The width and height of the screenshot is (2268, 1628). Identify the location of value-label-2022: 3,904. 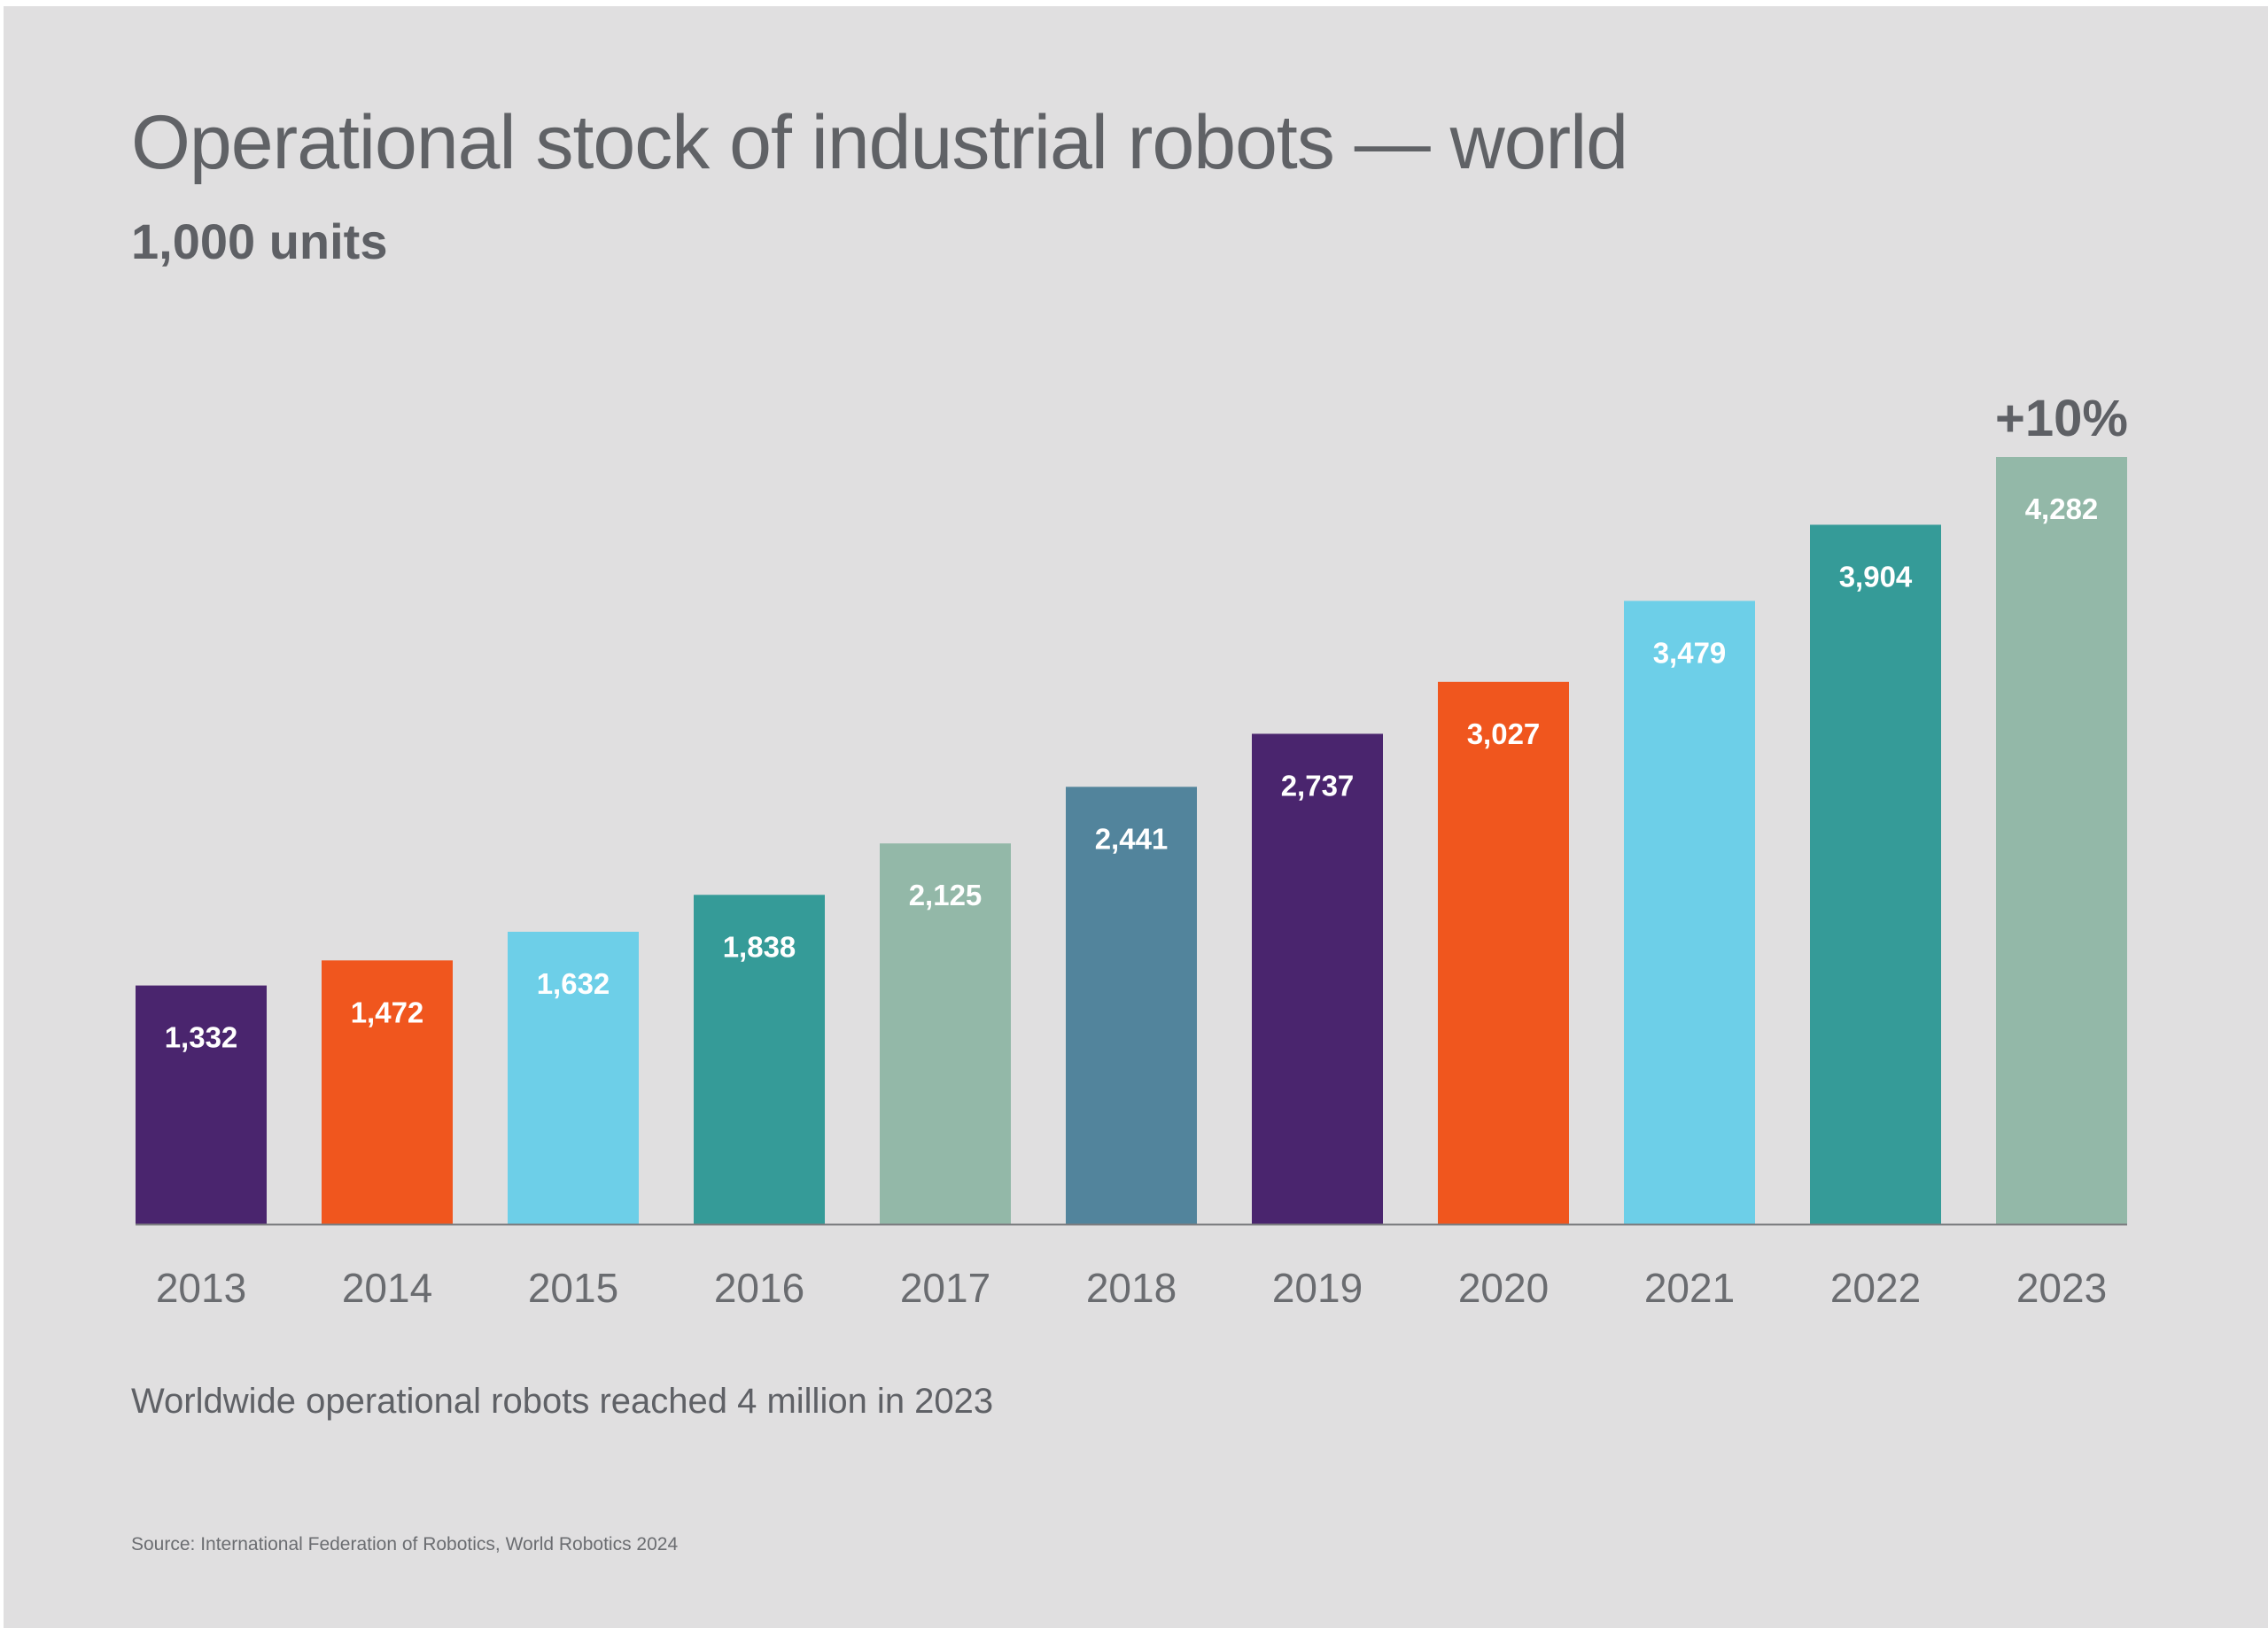
(1876, 576).